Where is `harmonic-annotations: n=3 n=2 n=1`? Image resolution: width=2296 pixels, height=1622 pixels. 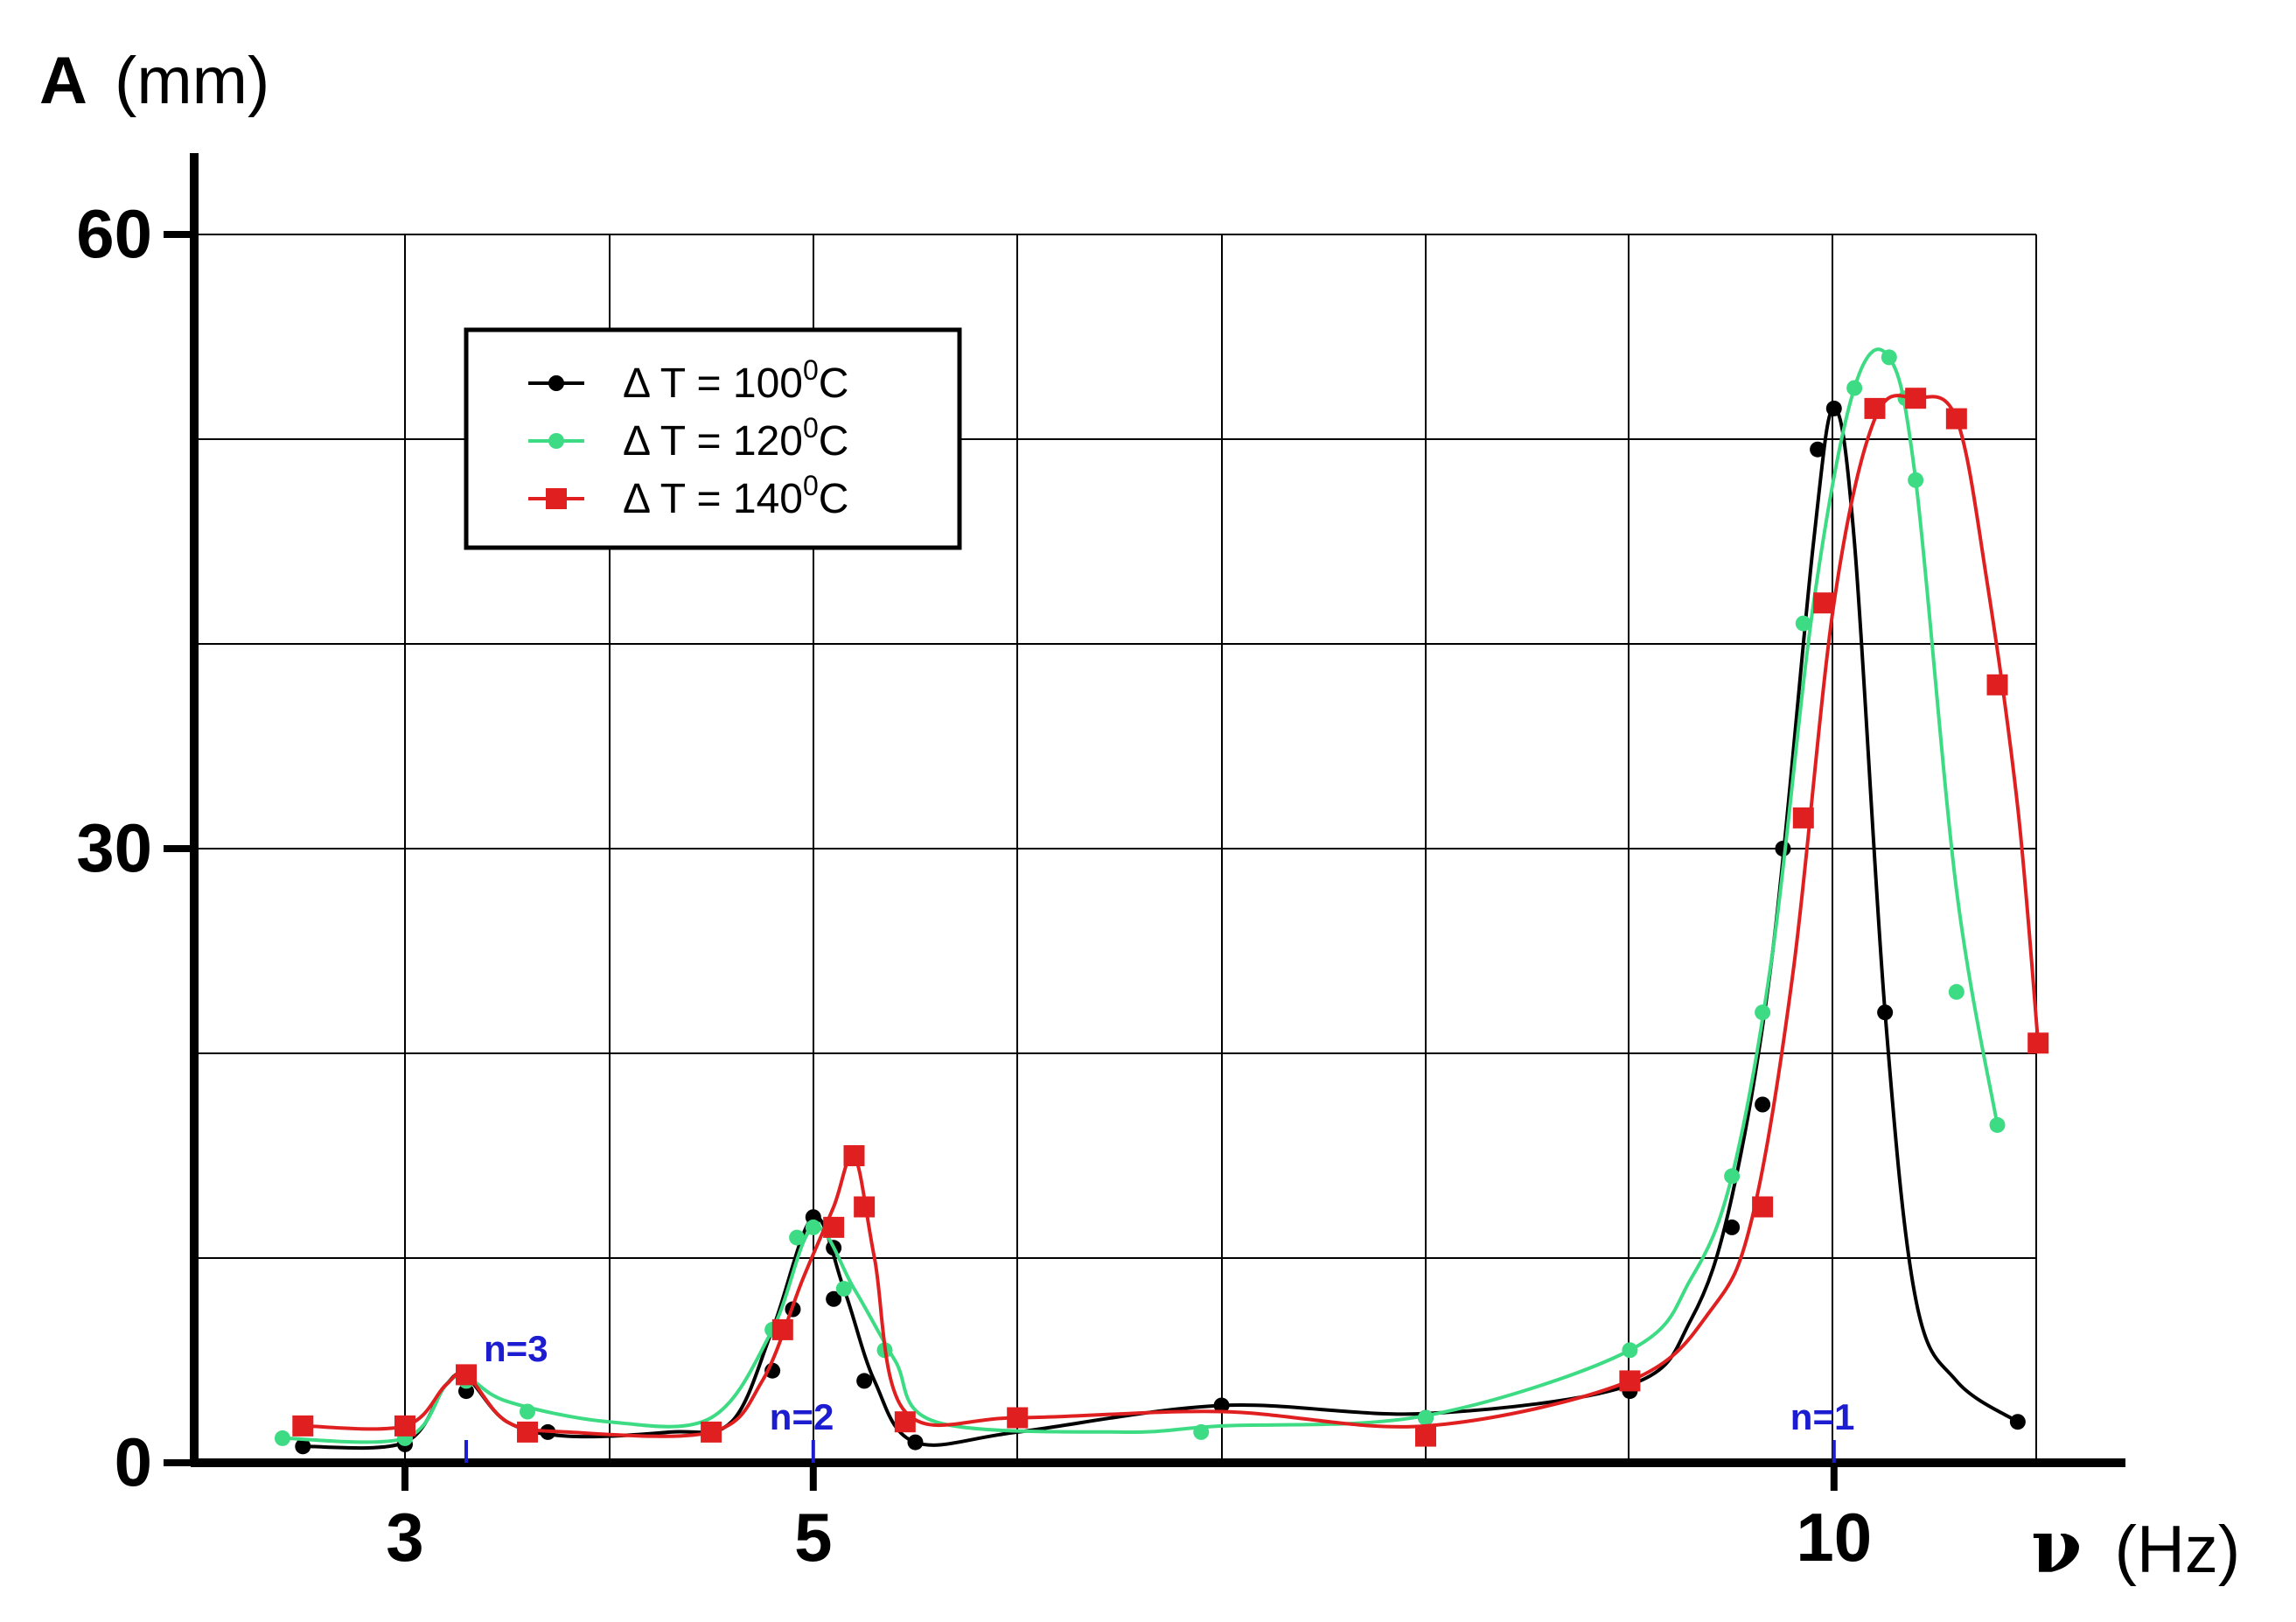
harmonic-annotations: n=3 n=2 n=1 is located at coordinates (1159, 1395).